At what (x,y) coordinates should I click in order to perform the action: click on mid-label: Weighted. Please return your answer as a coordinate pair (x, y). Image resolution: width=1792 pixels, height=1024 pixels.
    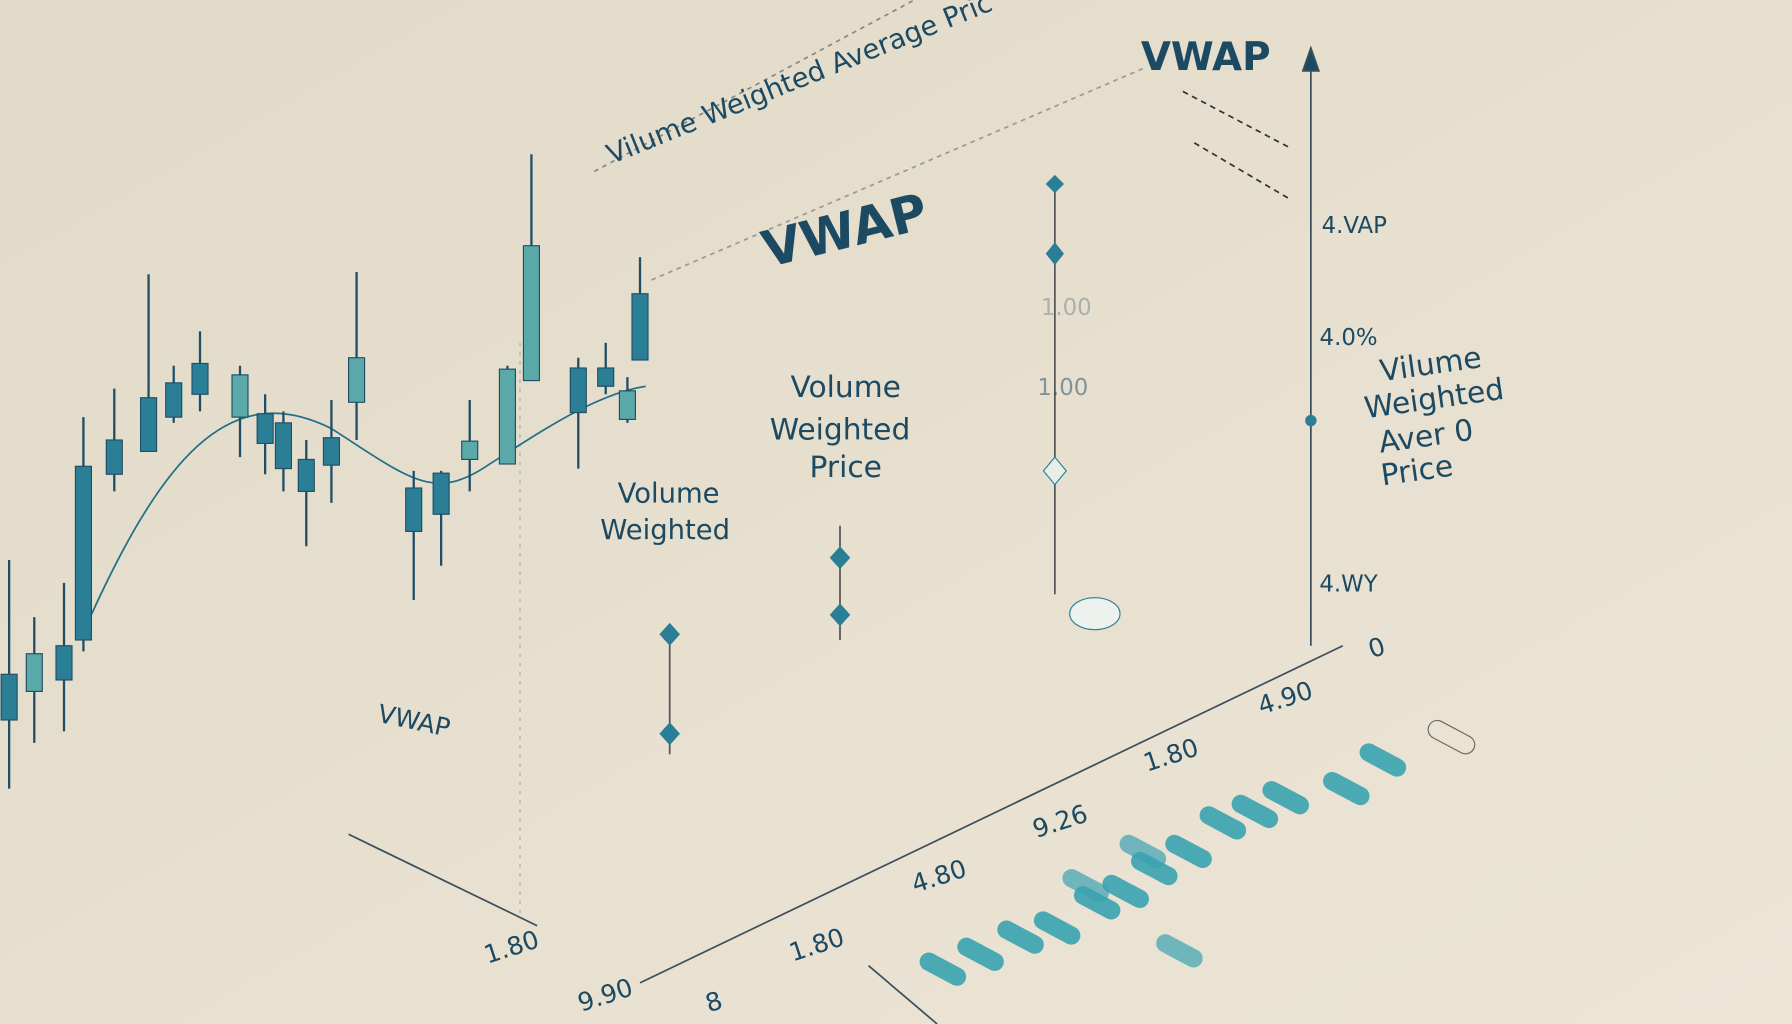
    Looking at the image, I should click on (840, 429).